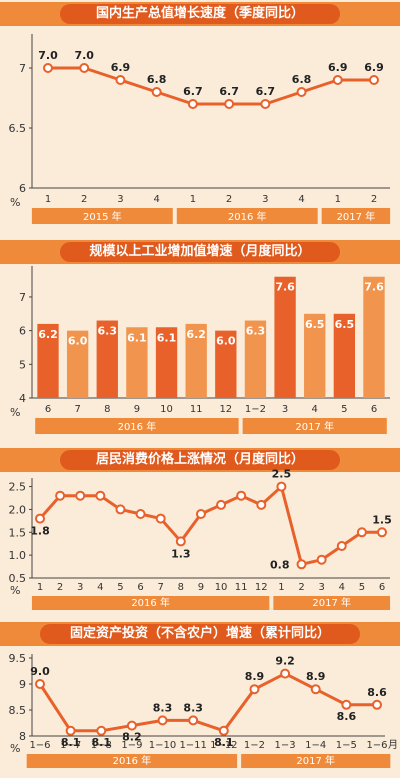 Image resolution: width=400 pixels, height=778 pixels. I want to click on x-tick-label: 1−6, so click(376, 745).